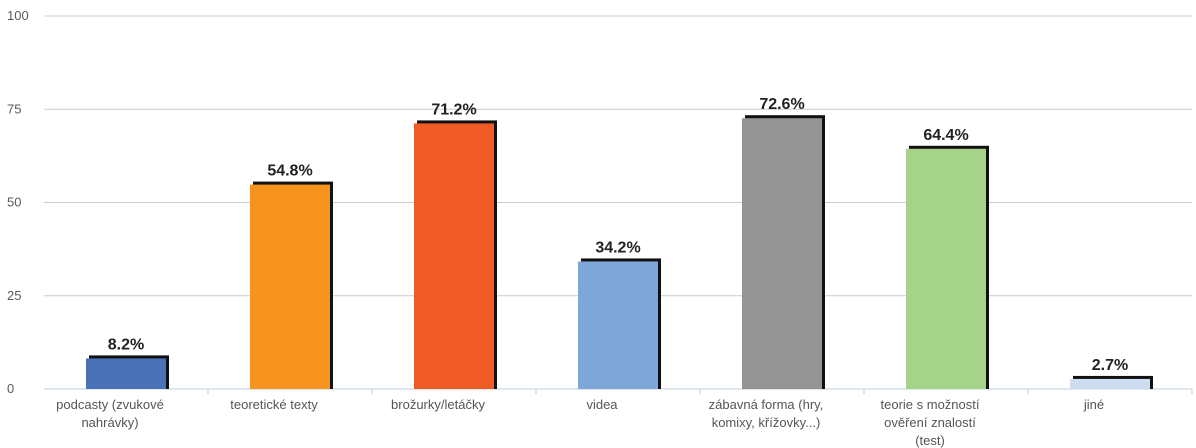  What do you see at coordinates (18, 15) in the screenshot?
I see `y-tick-label: 100` at bounding box center [18, 15].